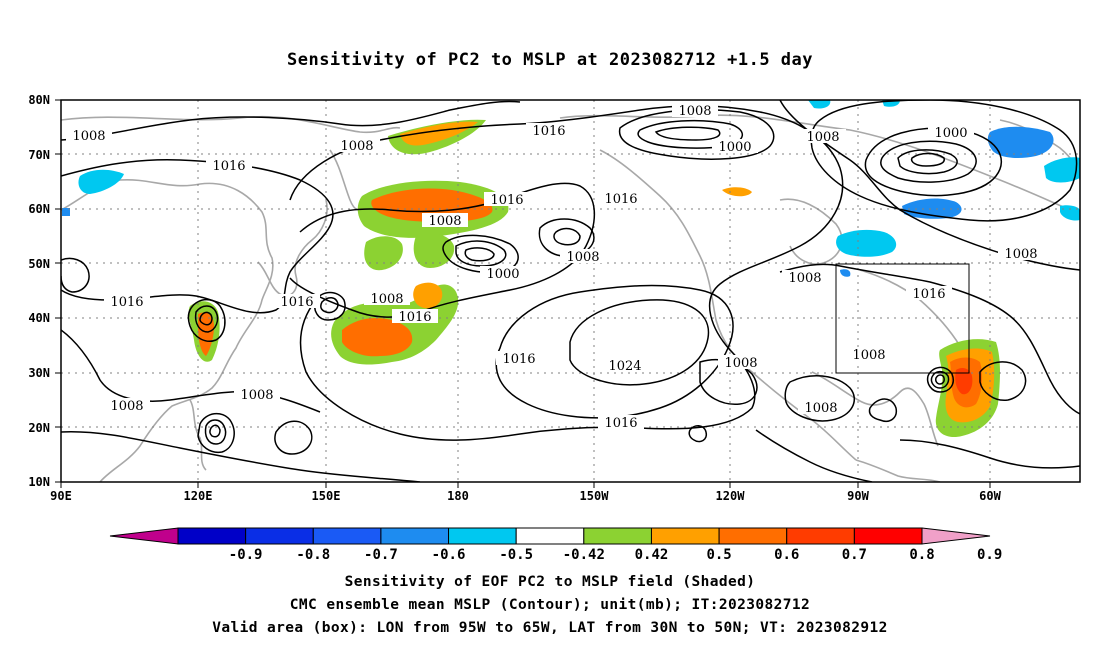 Image resolution: width=1100 pixels, height=650 pixels. What do you see at coordinates (1062, 170) in the screenshot?
I see `shade-cyan-greenland-b` at bounding box center [1062, 170].